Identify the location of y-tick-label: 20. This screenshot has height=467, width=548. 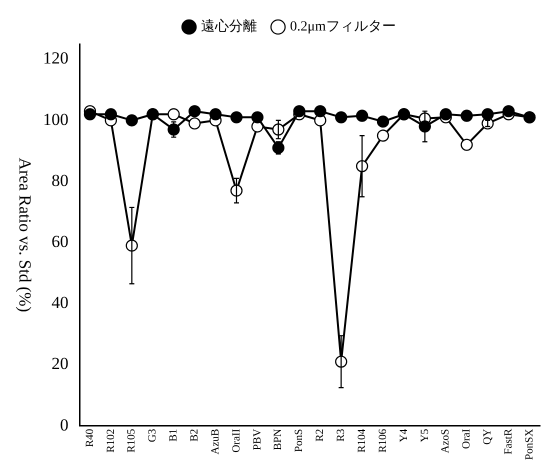
(60, 364).